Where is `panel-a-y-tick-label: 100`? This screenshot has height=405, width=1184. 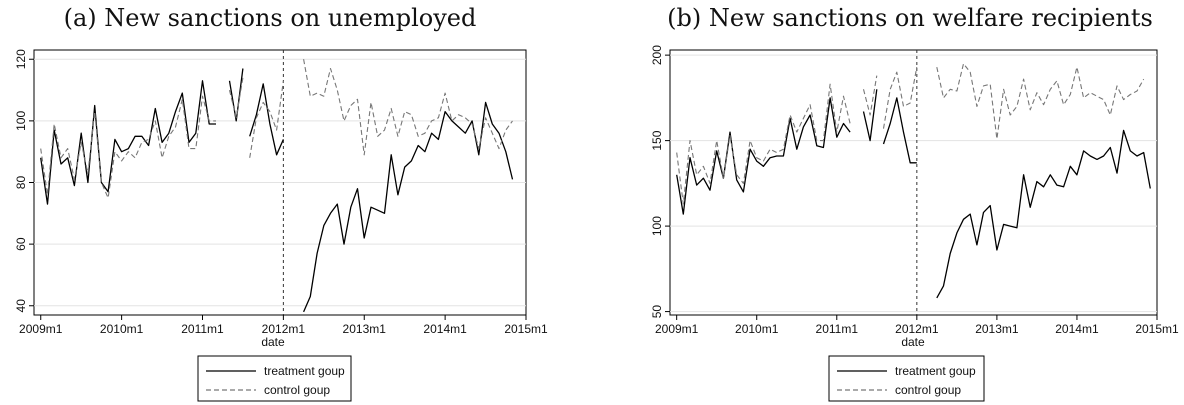 panel-a-y-tick-label: 100 is located at coordinates (21, 121).